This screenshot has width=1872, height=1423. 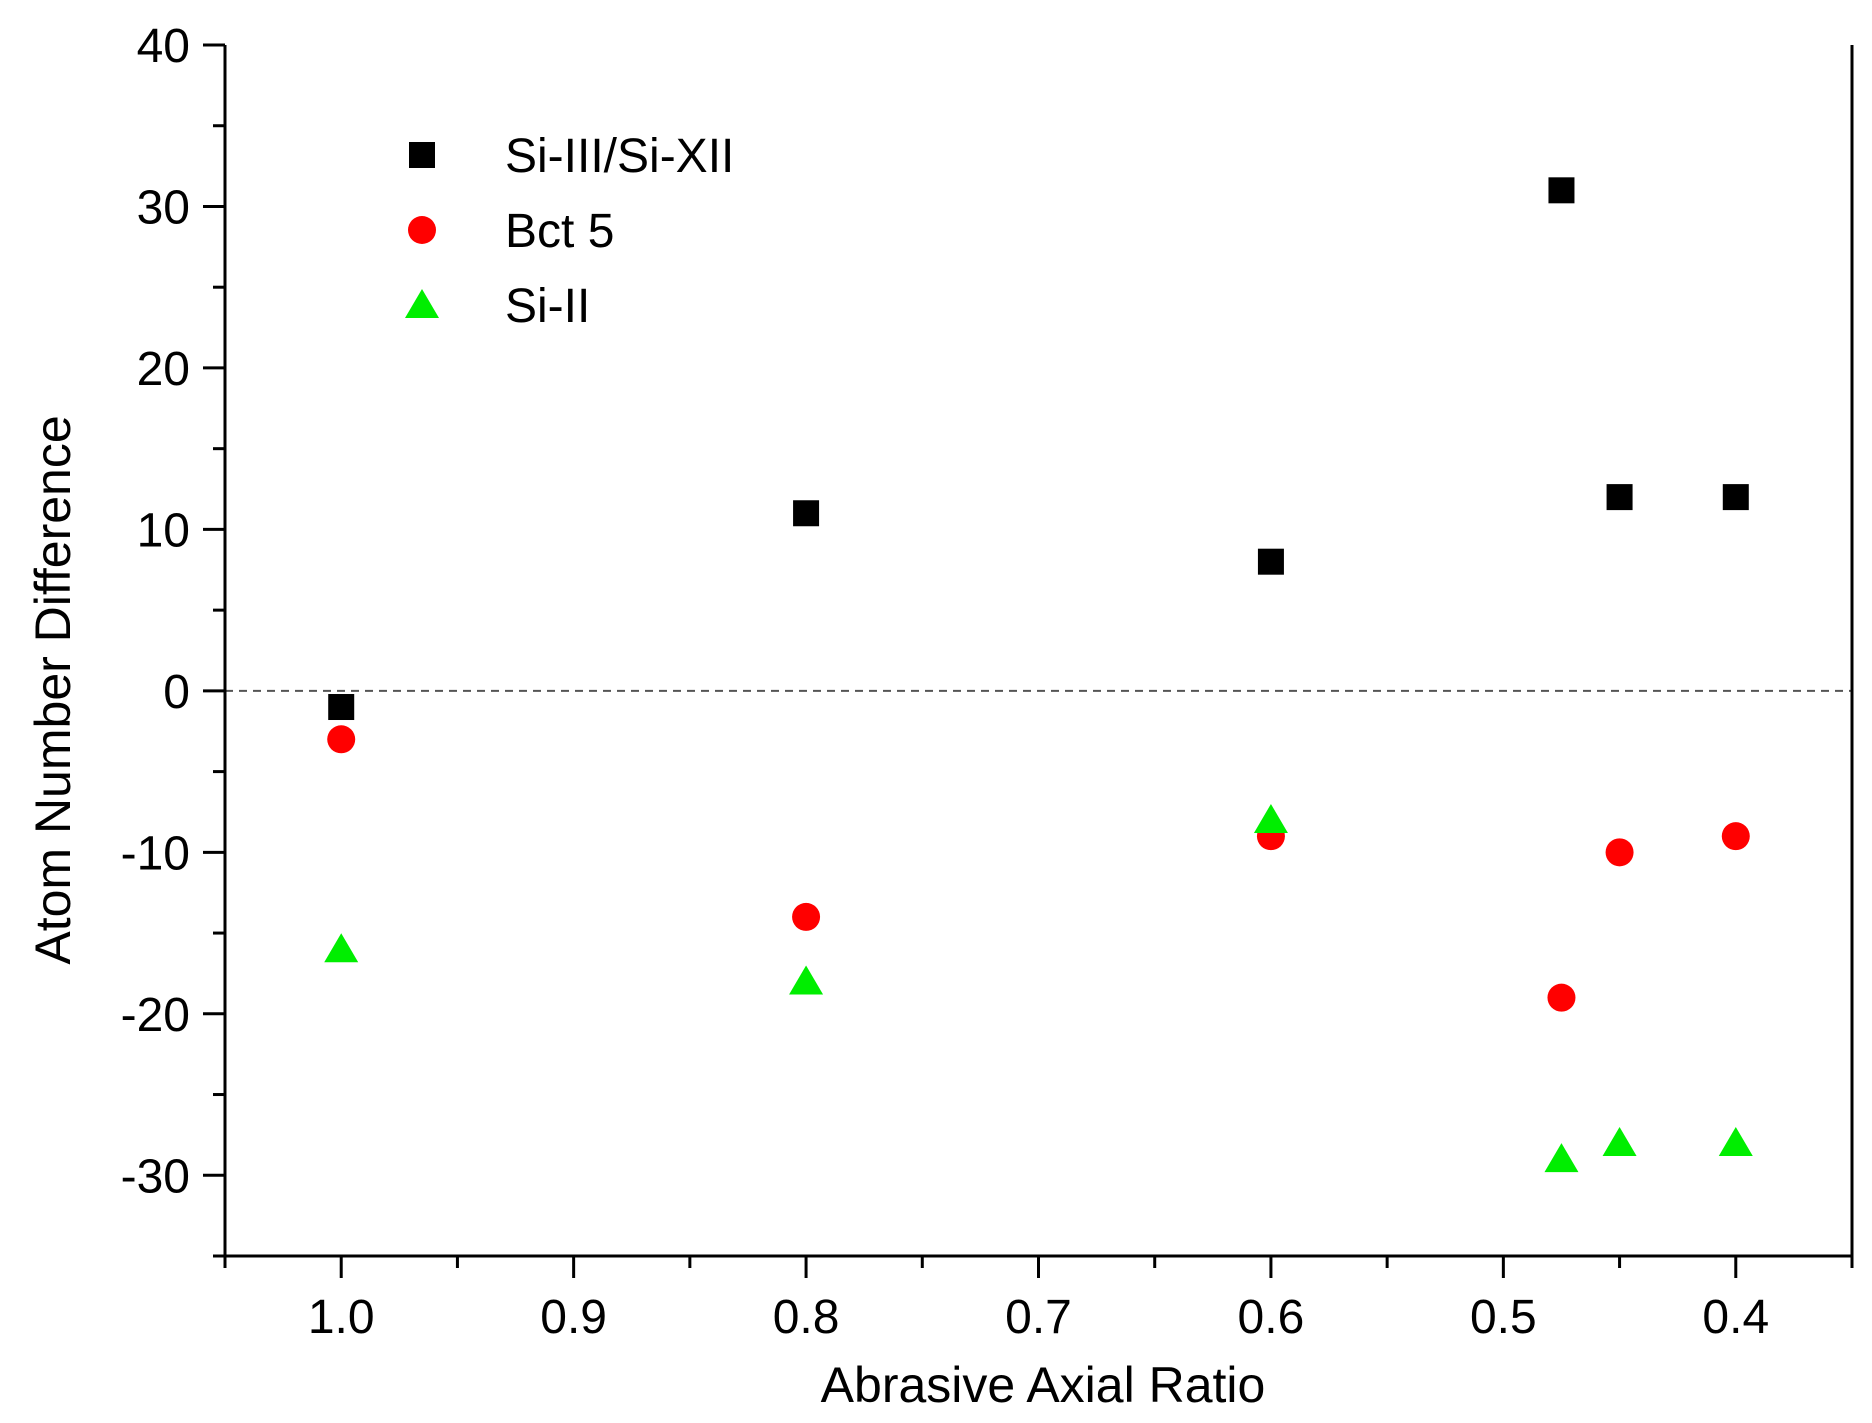 What do you see at coordinates (619, 156) in the screenshot?
I see `legend-label-si-iii-si-xii: Si-III/Si-XII` at bounding box center [619, 156].